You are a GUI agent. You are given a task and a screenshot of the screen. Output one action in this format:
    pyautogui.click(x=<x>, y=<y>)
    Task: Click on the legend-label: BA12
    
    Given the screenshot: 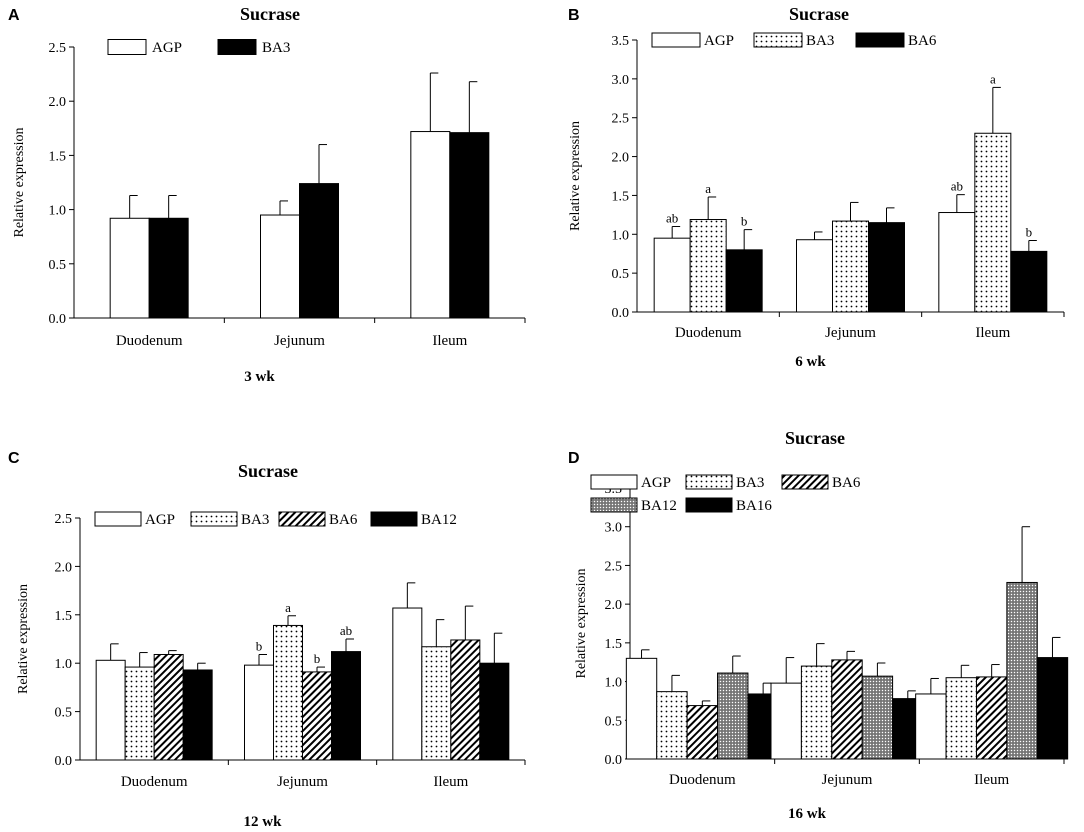 What is the action you would take?
    pyautogui.click(x=659, y=506)
    